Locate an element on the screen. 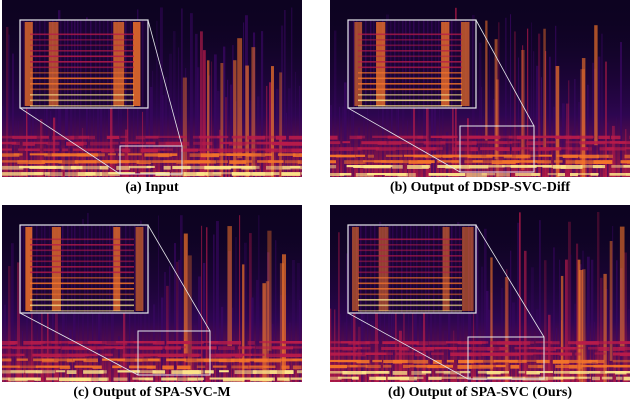 Image resolution: width=630 pixels, height=402 pixels. caption-c: (c) Output of SPA-SVC-M is located at coordinates (152, 393).